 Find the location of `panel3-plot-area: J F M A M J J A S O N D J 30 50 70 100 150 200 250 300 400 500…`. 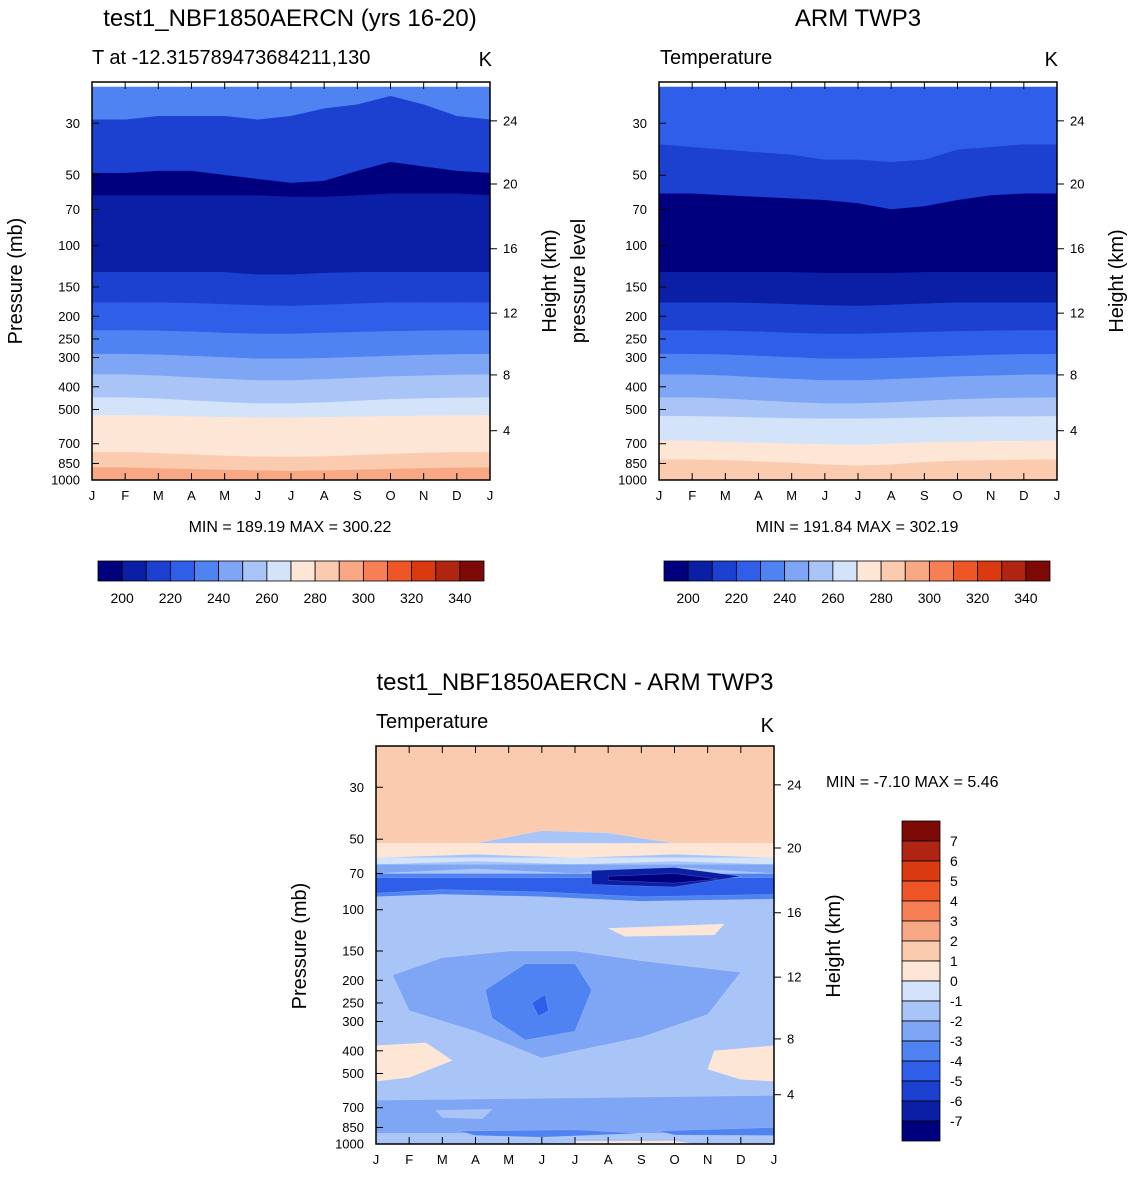

panel3-plot-area: J F M A M J J A S O N D J 30 50 70 100 150 200 250 300 400 500… is located at coordinates (568, 956).